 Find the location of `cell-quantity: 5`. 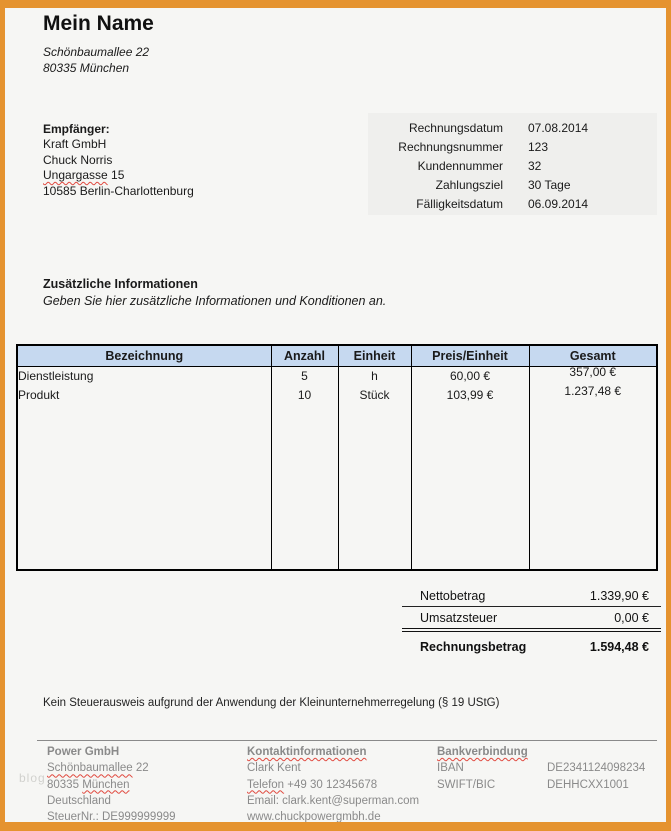

cell-quantity: 5 is located at coordinates (304, 376).